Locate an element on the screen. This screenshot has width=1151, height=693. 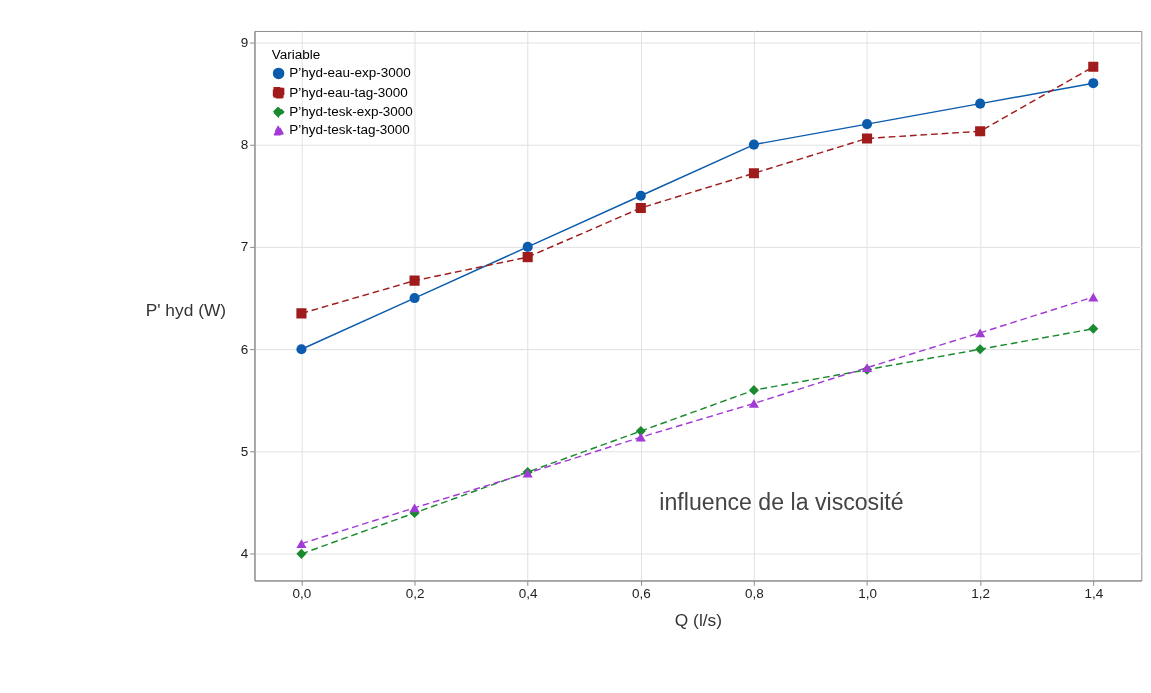
legend-label: P’hyd-tesk-exp-3000 is located at coordinates (351, 111).